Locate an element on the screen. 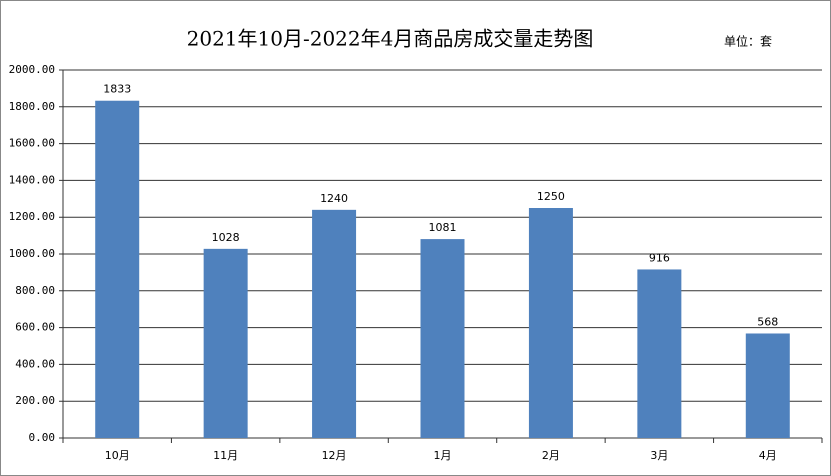  x-tick-label: 4月 is located at coordinates (768, 455).